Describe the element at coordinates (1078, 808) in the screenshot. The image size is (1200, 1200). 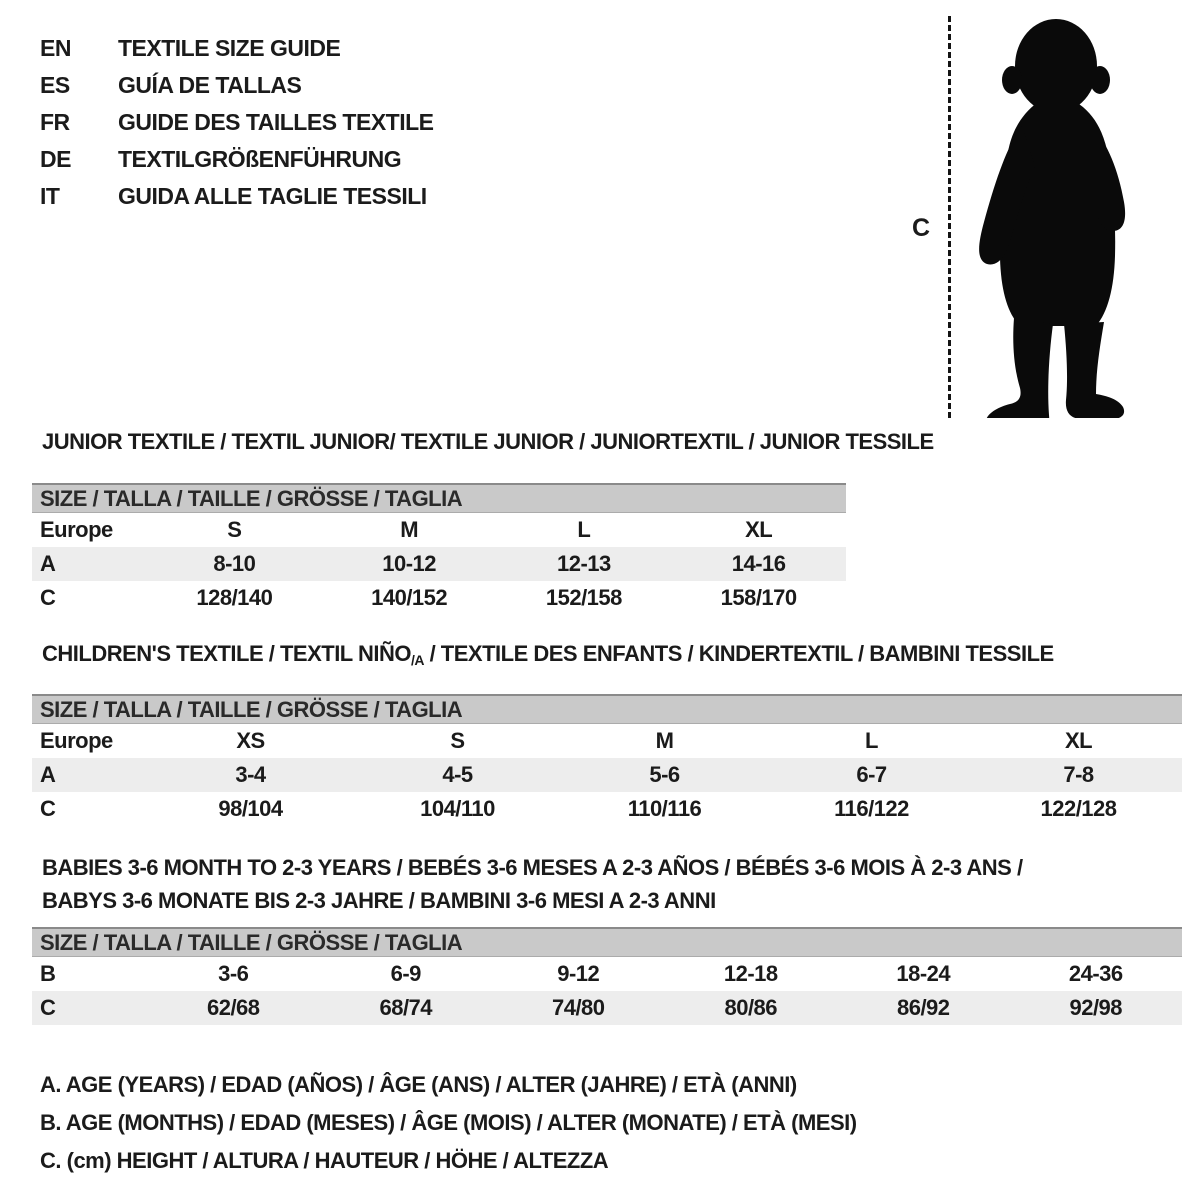
I see `table-cell: 122/128` at that location.